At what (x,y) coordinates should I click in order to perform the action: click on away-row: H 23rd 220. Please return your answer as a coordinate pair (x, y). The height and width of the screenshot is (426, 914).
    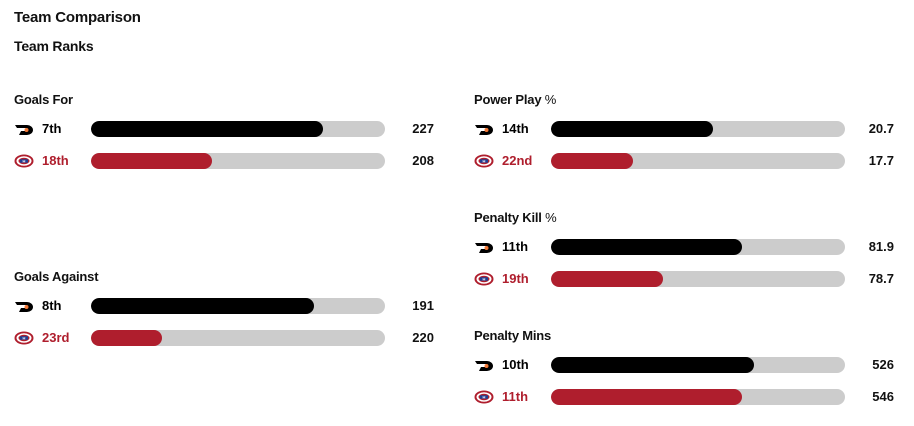
    Looking at the image, I should click on (224, 339).